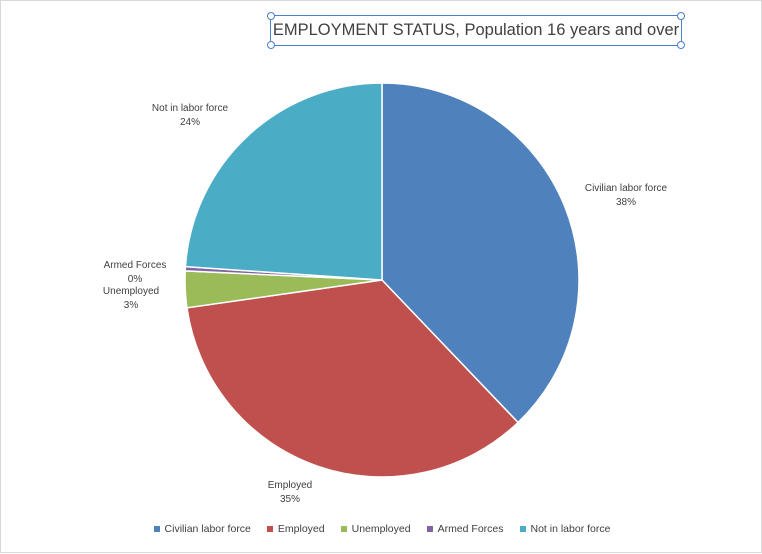 This screenshot has height=554, width=762. I want to click on data-label-percent: 35%, so click(290, 499).